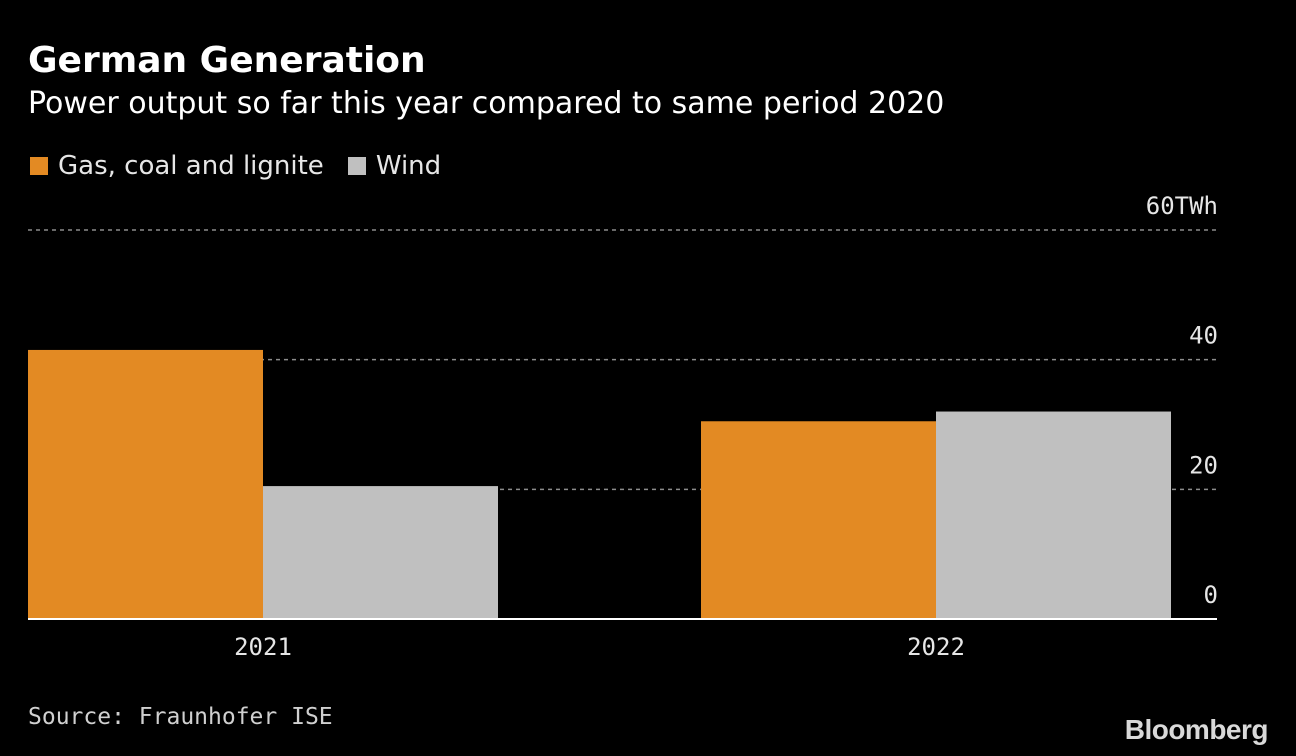 The height and width of the screenshot is (756, 1296). What do you see at coordinates (380, 552) in the screenshot?
I see `bar-wind-2021` at bounding box center [380, 552].